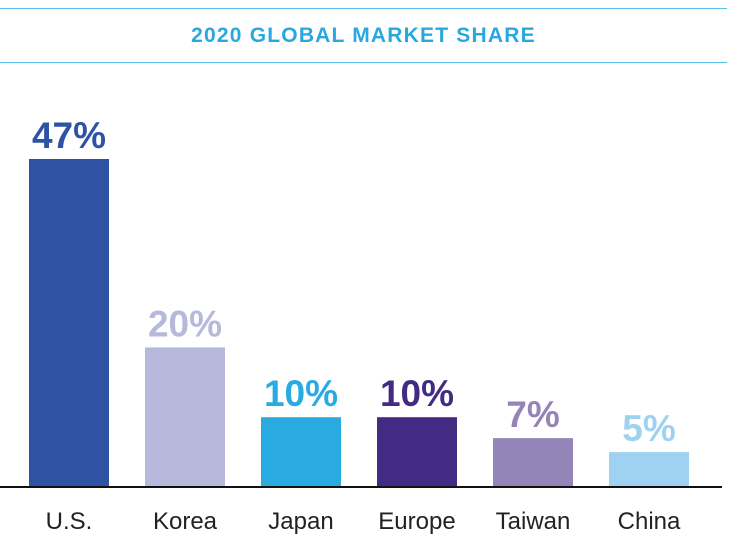  Describe the element at coordinates (185, 521) in the screenshot. I see `category-label-korea: Korea` at that location.